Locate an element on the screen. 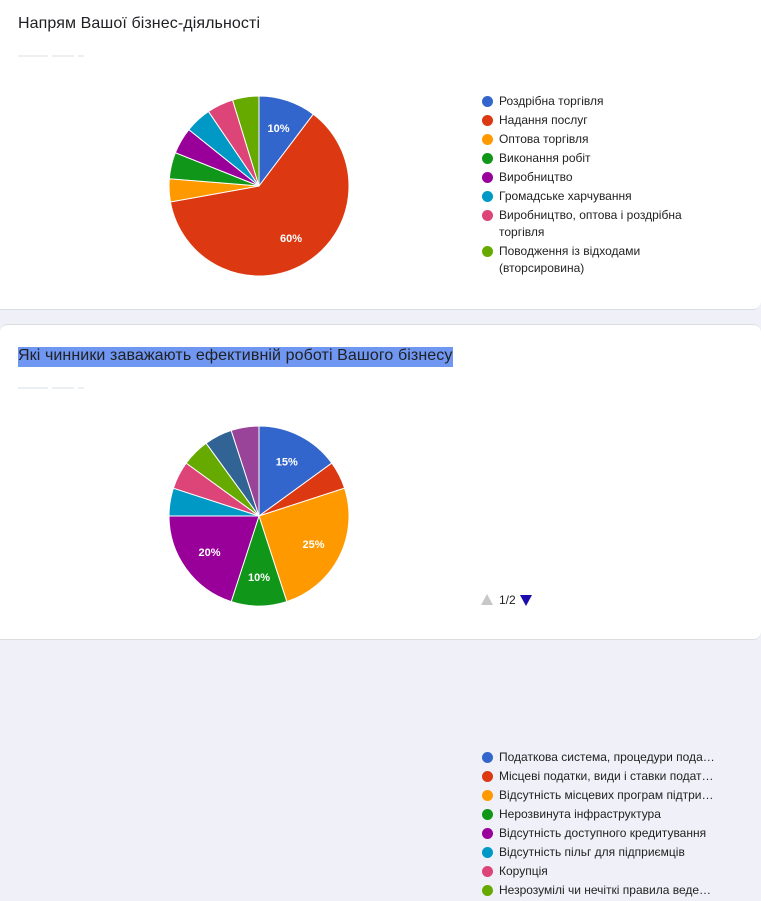  legend-item: Нерозвинута інфраструктура is located at coordinates (599, 814).